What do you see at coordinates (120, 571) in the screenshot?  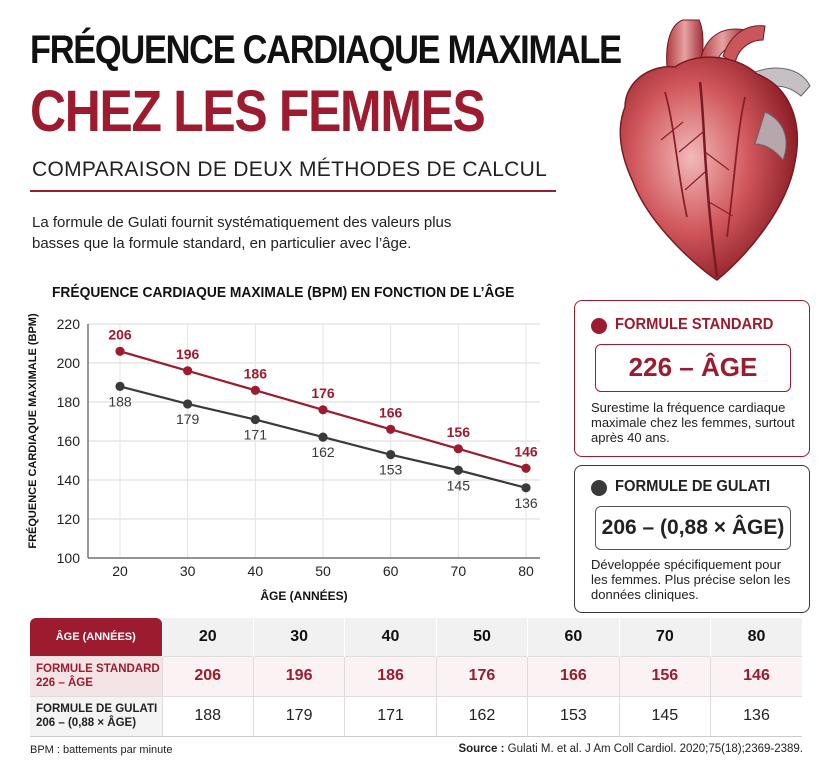 I see `x-tick-label: 20` at bounding box center [120, 571].